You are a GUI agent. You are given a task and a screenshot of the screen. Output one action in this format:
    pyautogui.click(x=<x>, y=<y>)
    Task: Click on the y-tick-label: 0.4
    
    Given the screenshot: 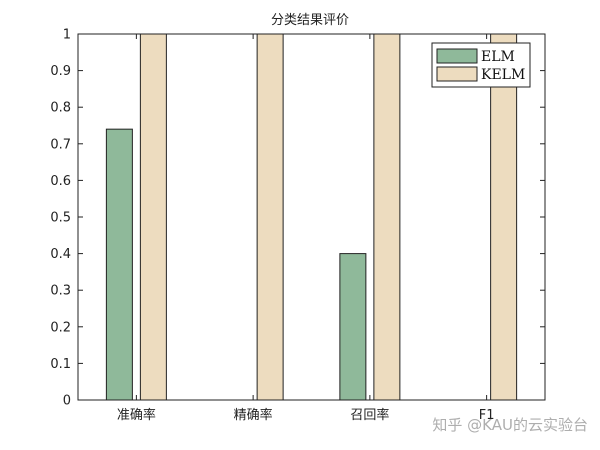 What is the action you would take?
    pyautogui.click(x=60, y=254)
    